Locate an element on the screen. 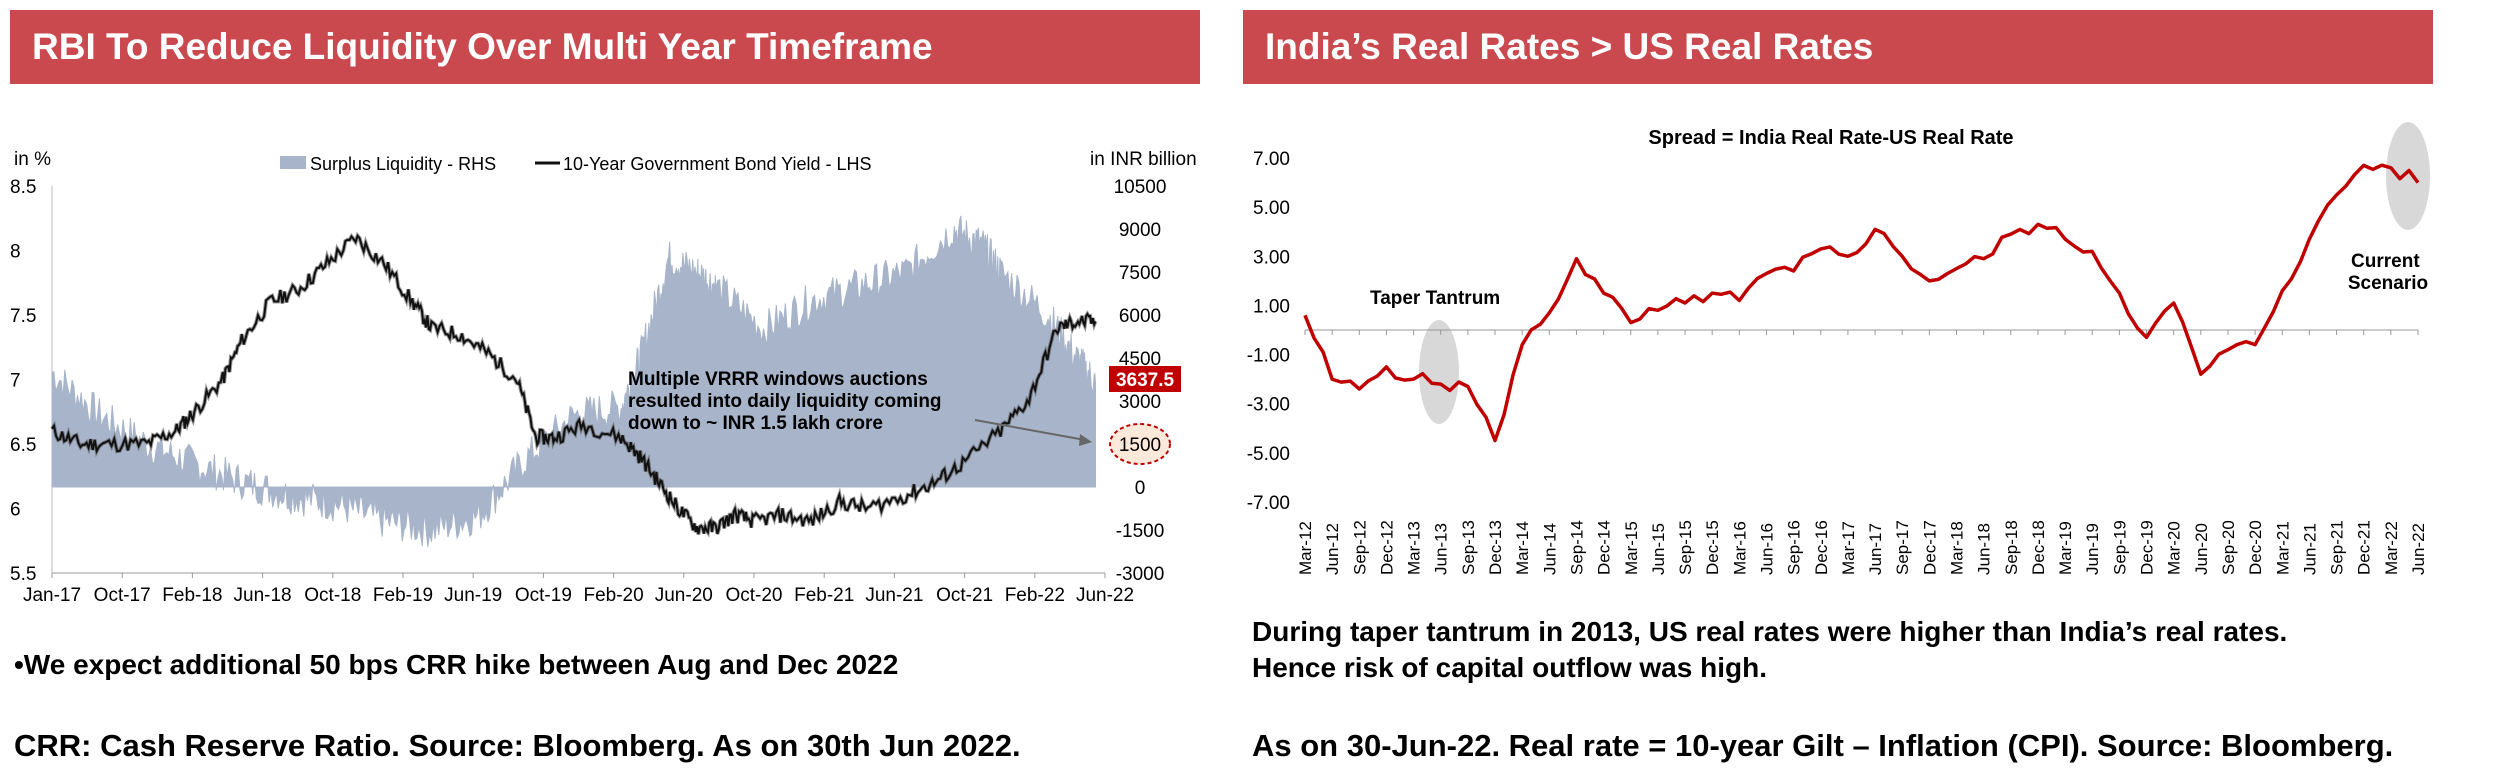  x-tick-label: Mar-19 is located at coordinates (2065, 548).